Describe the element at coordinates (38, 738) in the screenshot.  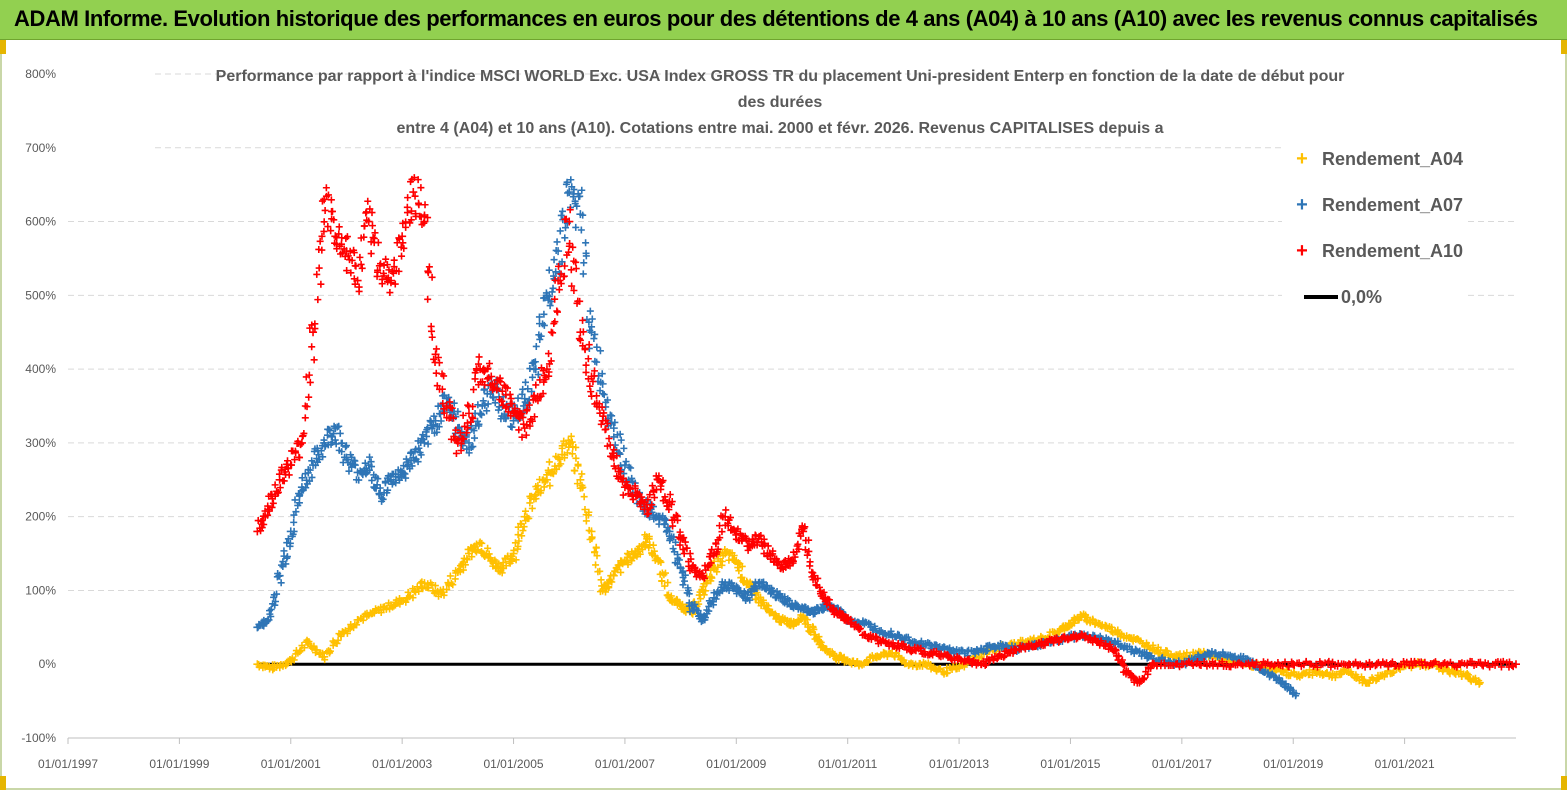
I see `y-tick-label: -100%` at that location.